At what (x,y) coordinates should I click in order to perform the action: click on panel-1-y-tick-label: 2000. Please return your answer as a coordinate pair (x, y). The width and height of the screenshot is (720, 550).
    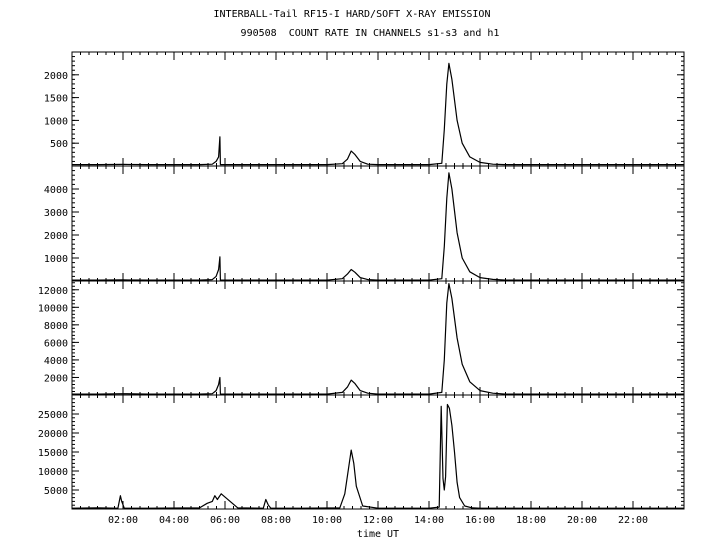
    Looking at the image, I should click on (56, 76).